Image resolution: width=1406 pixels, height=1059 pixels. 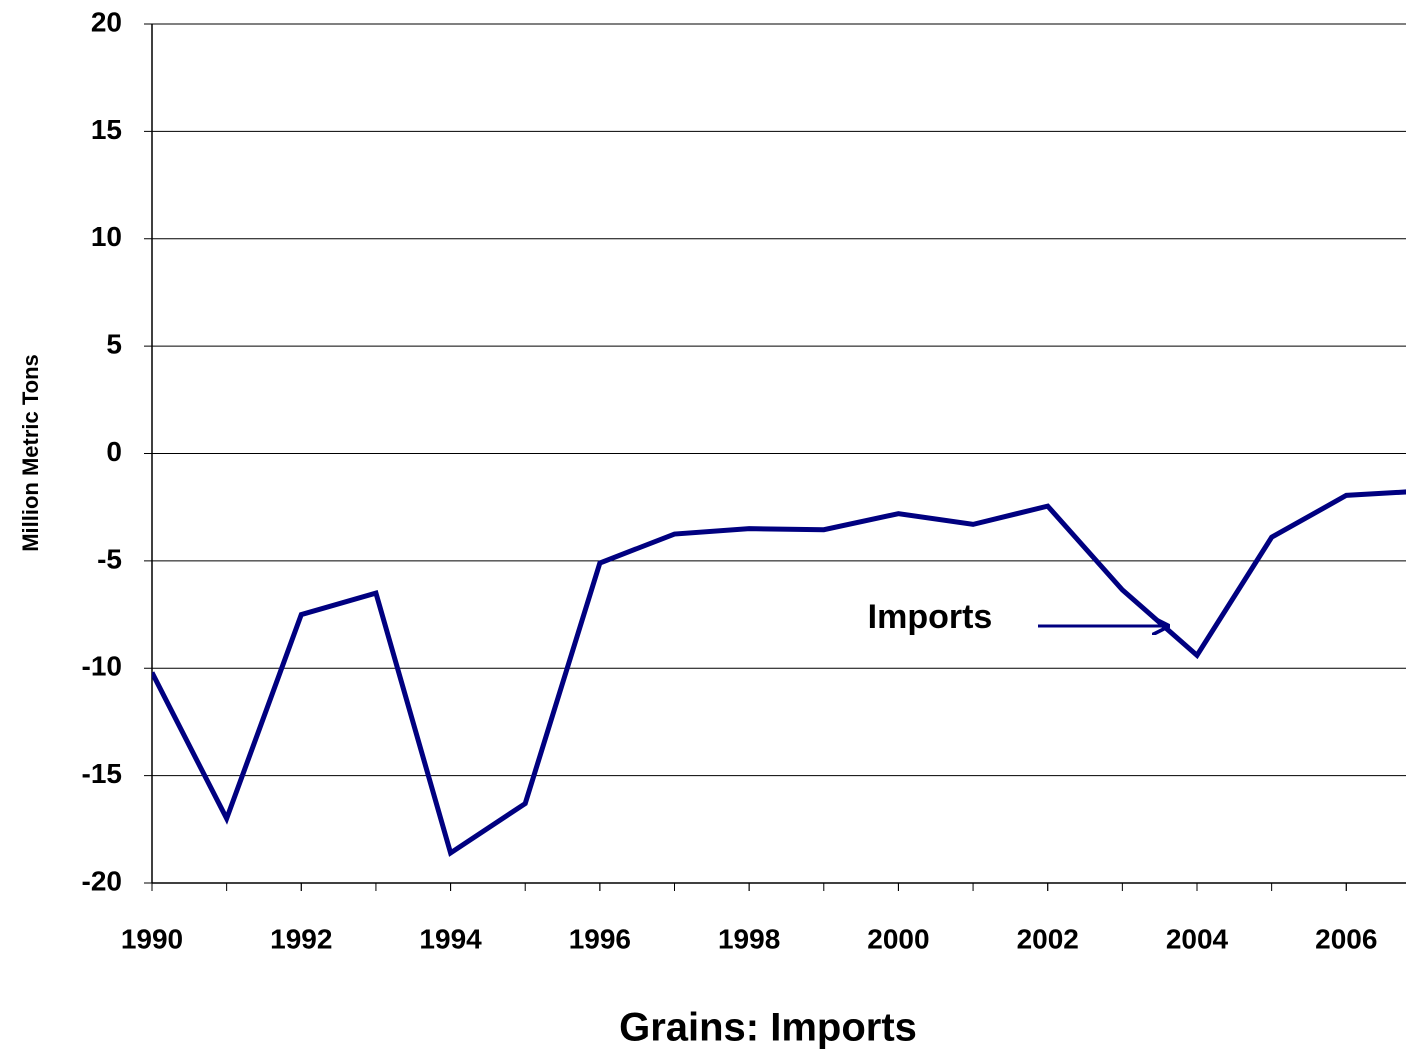 I want to click on chart-title: Grains: Imports, so click(x=768, y=1028).